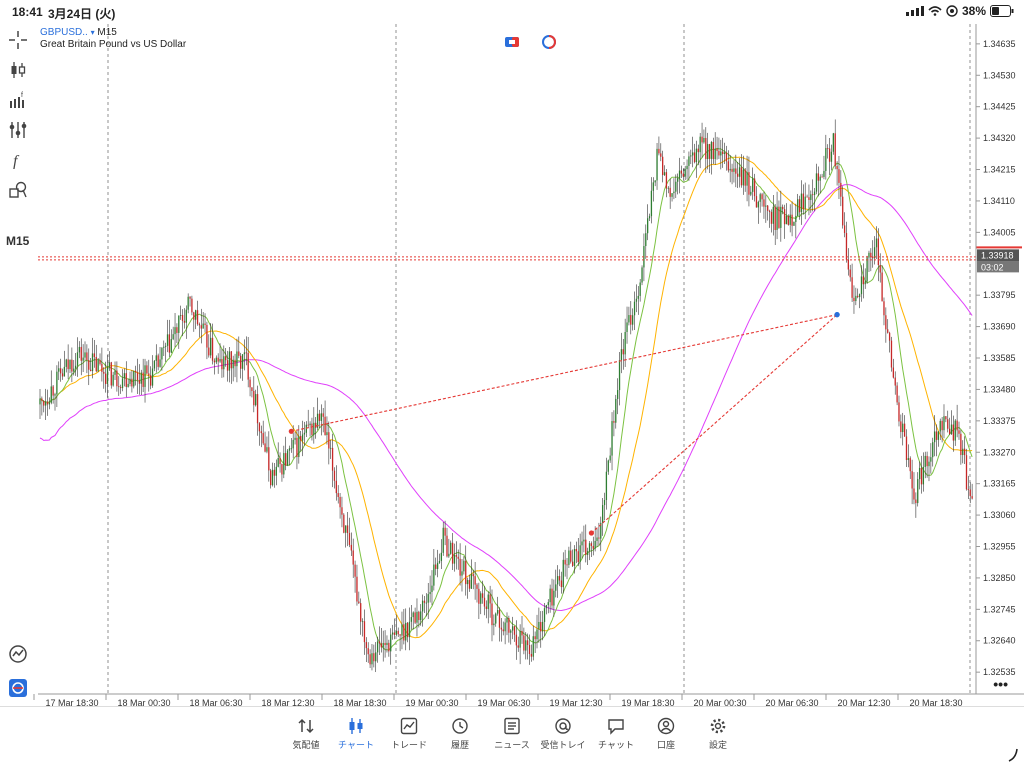 Image resolution: width=1024 pixels, height=769 pixels. What do you see at coordinates (82, 14) in the screenshot?
I see `status-date: 3月24日 (火)` at bounding box center [82, 14].